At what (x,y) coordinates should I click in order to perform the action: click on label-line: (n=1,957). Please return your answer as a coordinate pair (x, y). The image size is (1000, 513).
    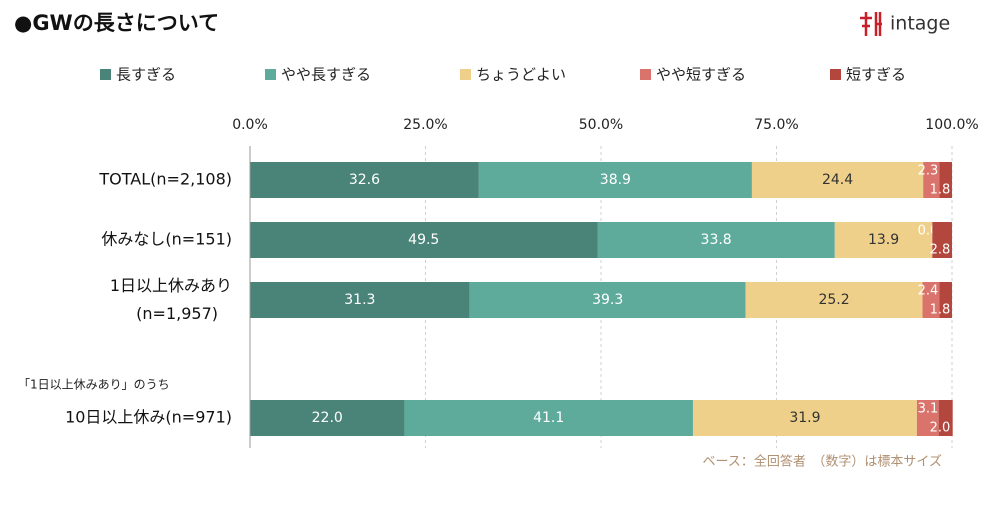
    Looking at the image, I should click on (177, 313).